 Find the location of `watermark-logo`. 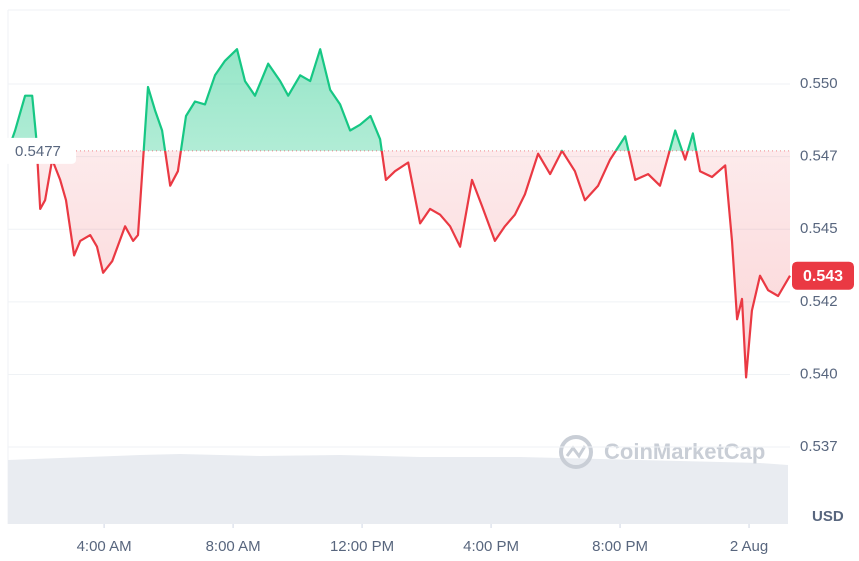

watermark-logo is located at coordinates (576, 452).